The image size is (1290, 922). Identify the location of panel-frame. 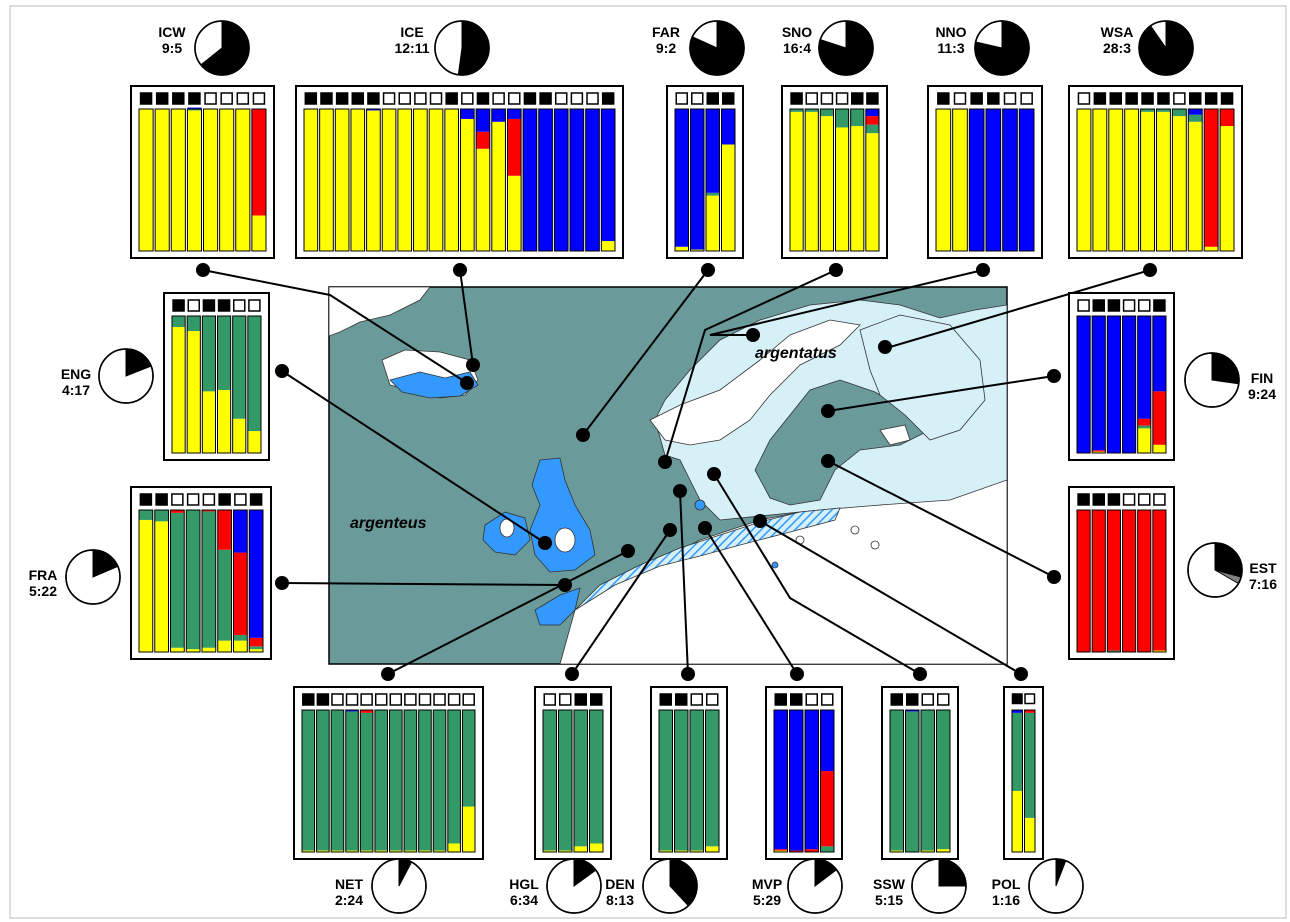
(1023, 773).